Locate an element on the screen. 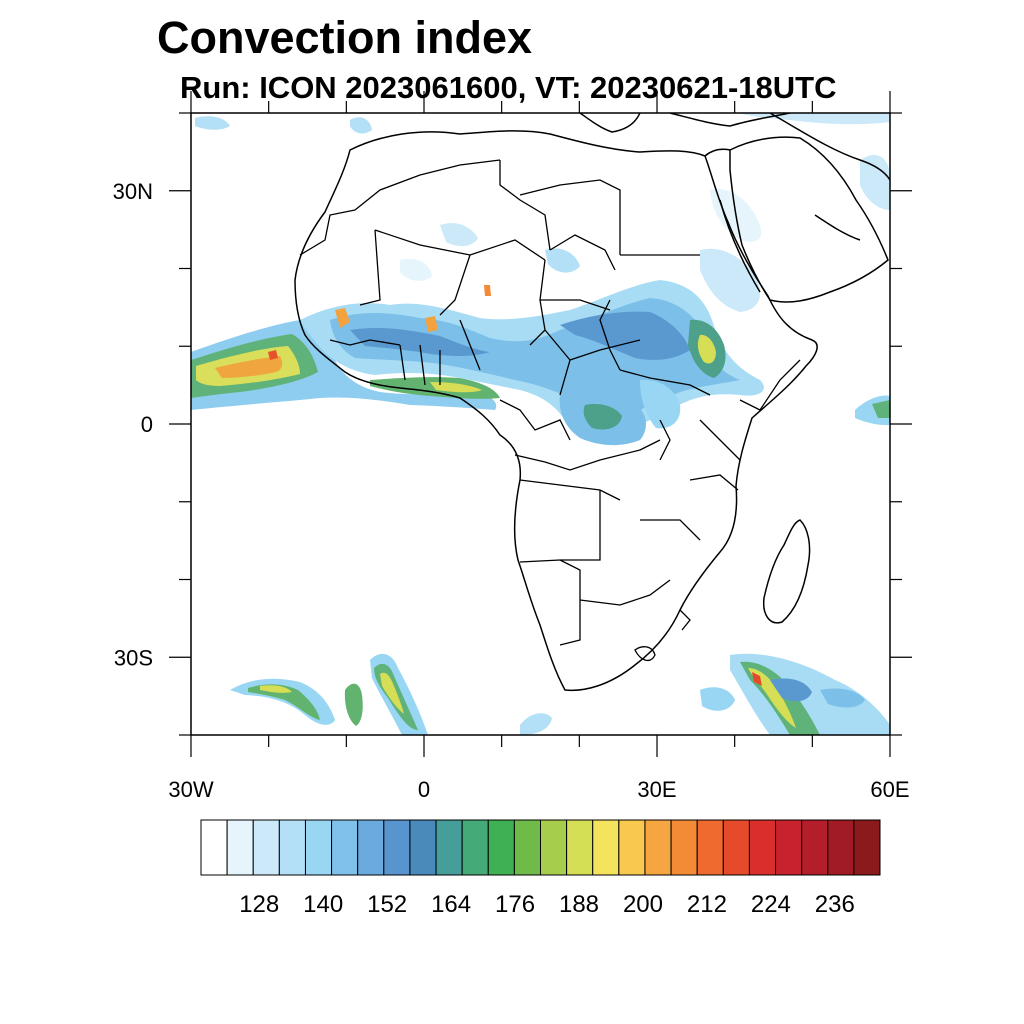 Image resolution: width=1024 pixels, height=1024 pixels. colorbar-tick-label: 164 is located at coordinates (451, 904).